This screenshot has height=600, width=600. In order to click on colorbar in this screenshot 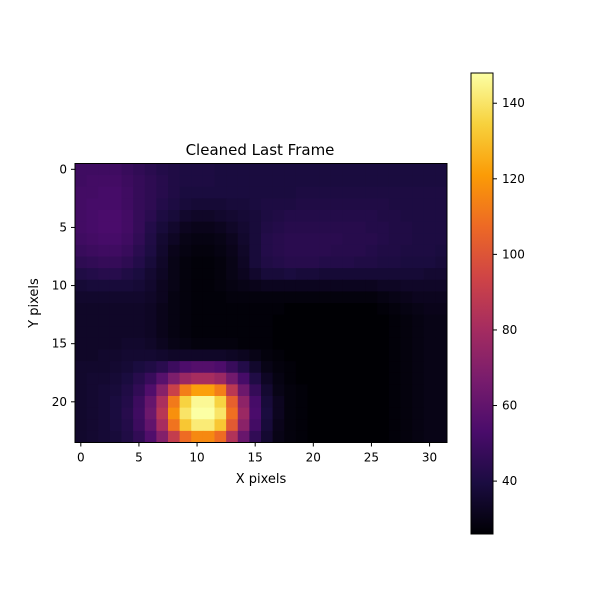, I will do `click(482, 303)`.